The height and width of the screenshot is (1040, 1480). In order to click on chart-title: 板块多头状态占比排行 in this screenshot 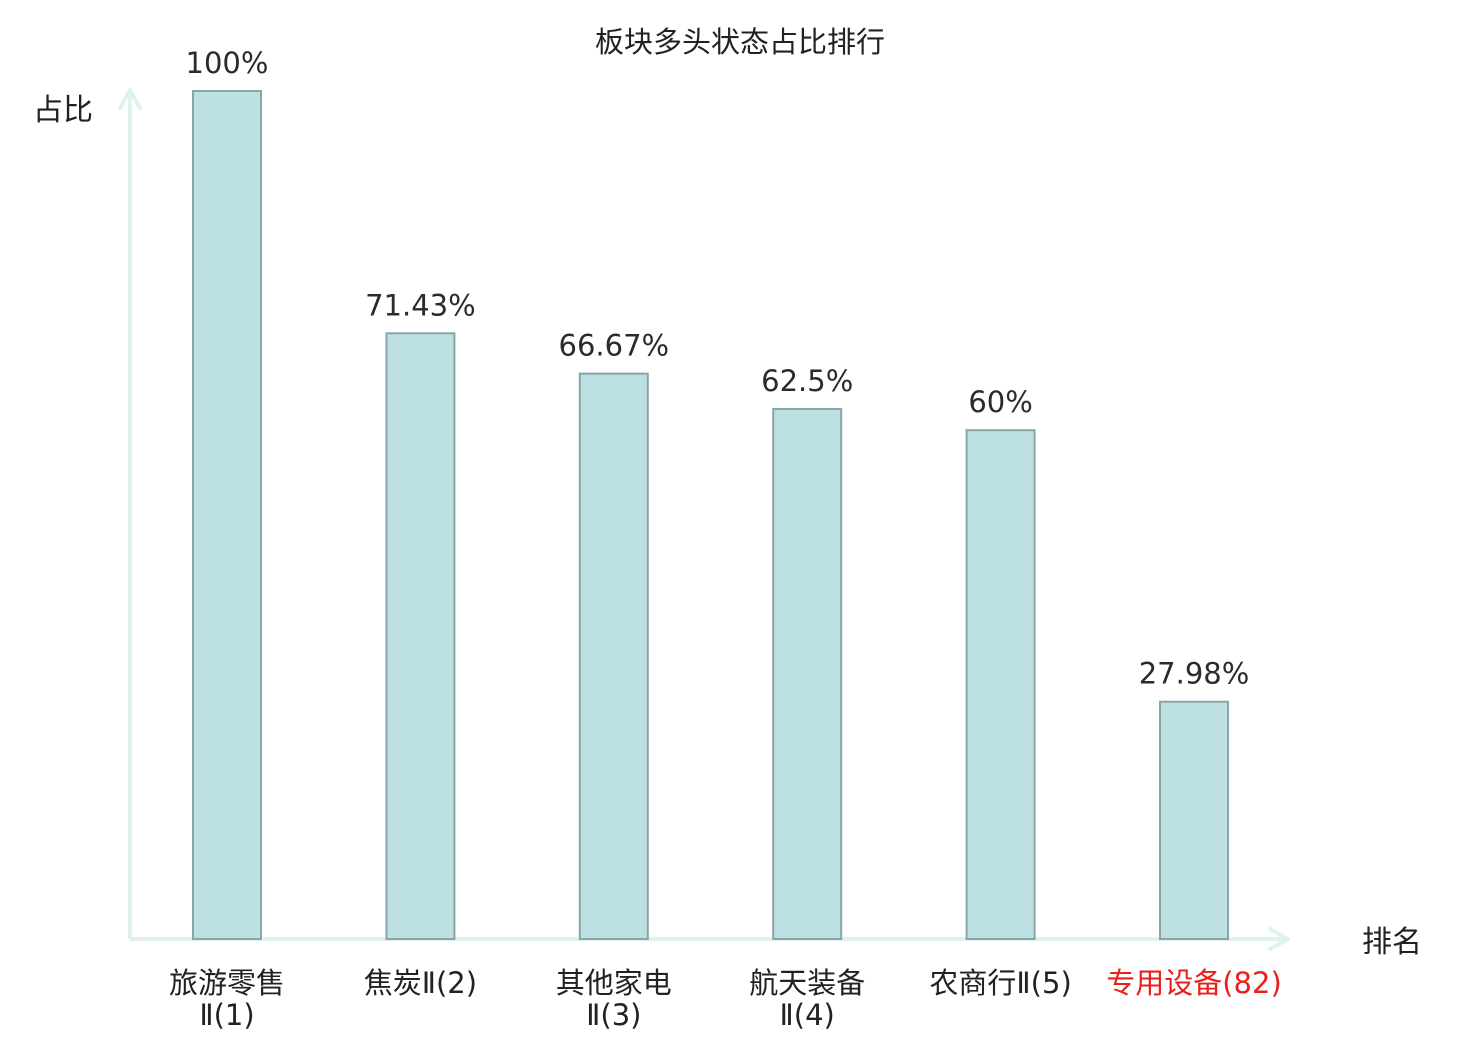, I will do `click(740, 42)`.